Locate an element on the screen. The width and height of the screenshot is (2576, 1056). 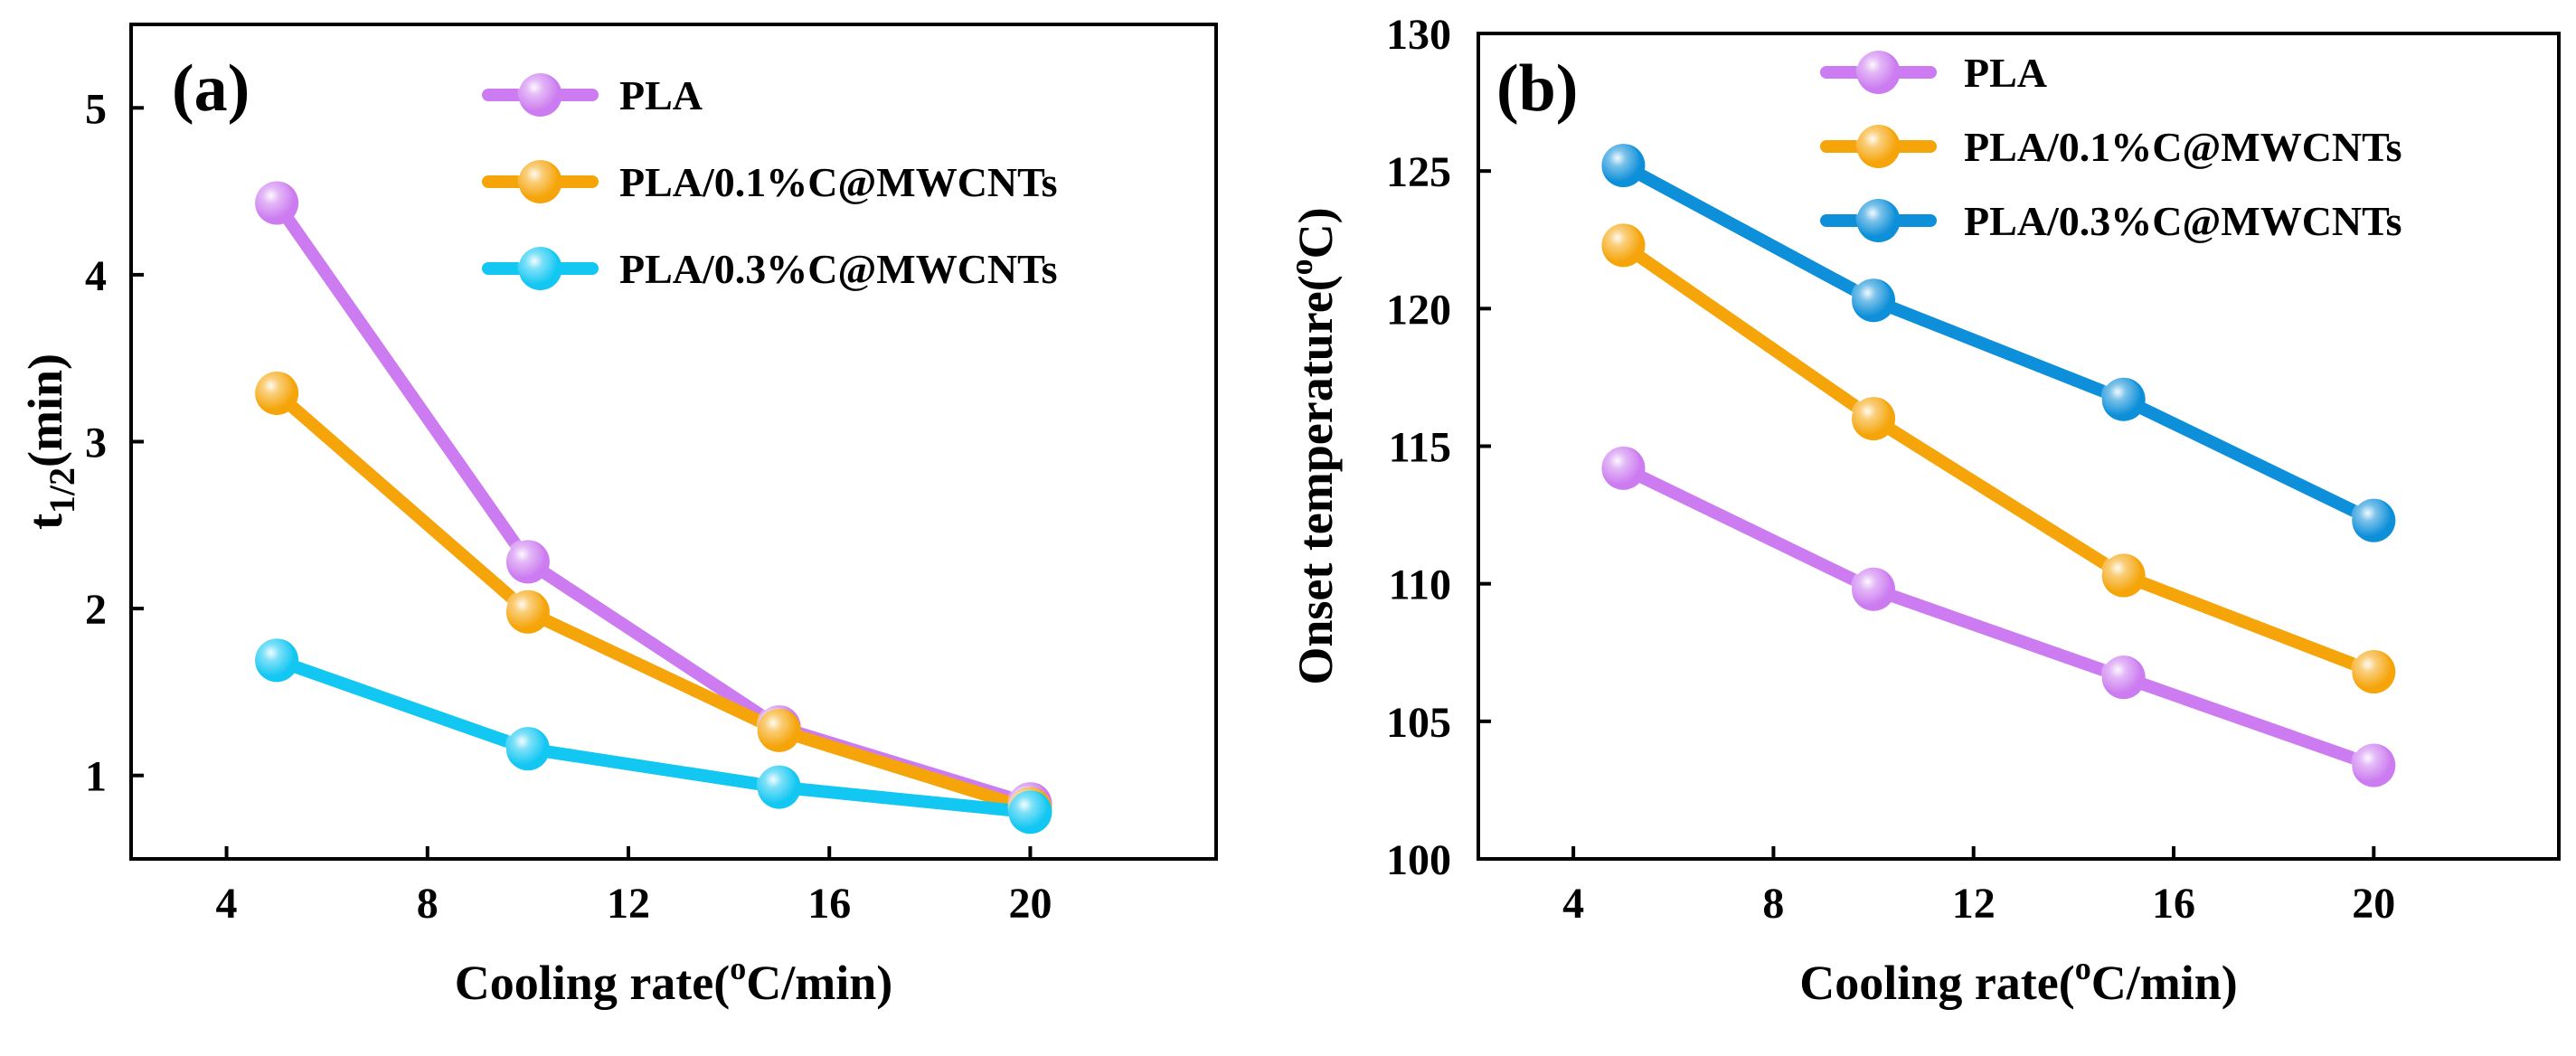
y-tick-label: 100 is located at coordinates (1418, 860).